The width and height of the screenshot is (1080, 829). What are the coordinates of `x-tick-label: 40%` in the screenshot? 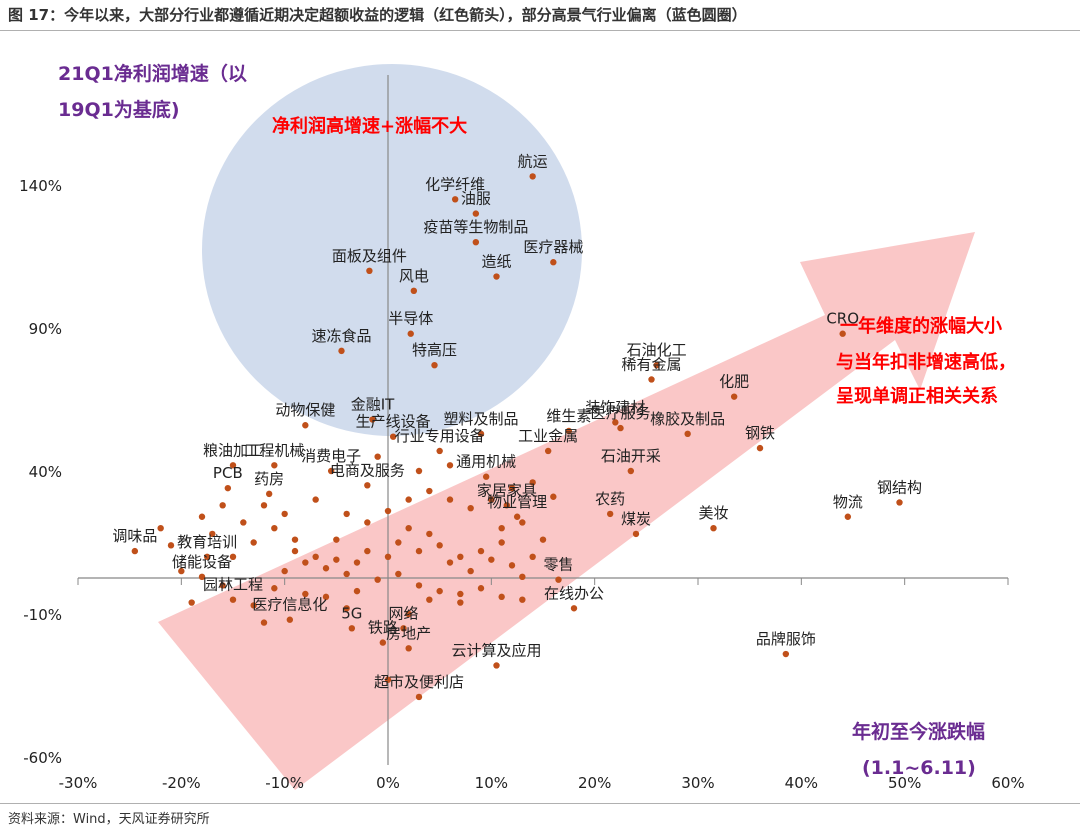 It's located at (801, 783).